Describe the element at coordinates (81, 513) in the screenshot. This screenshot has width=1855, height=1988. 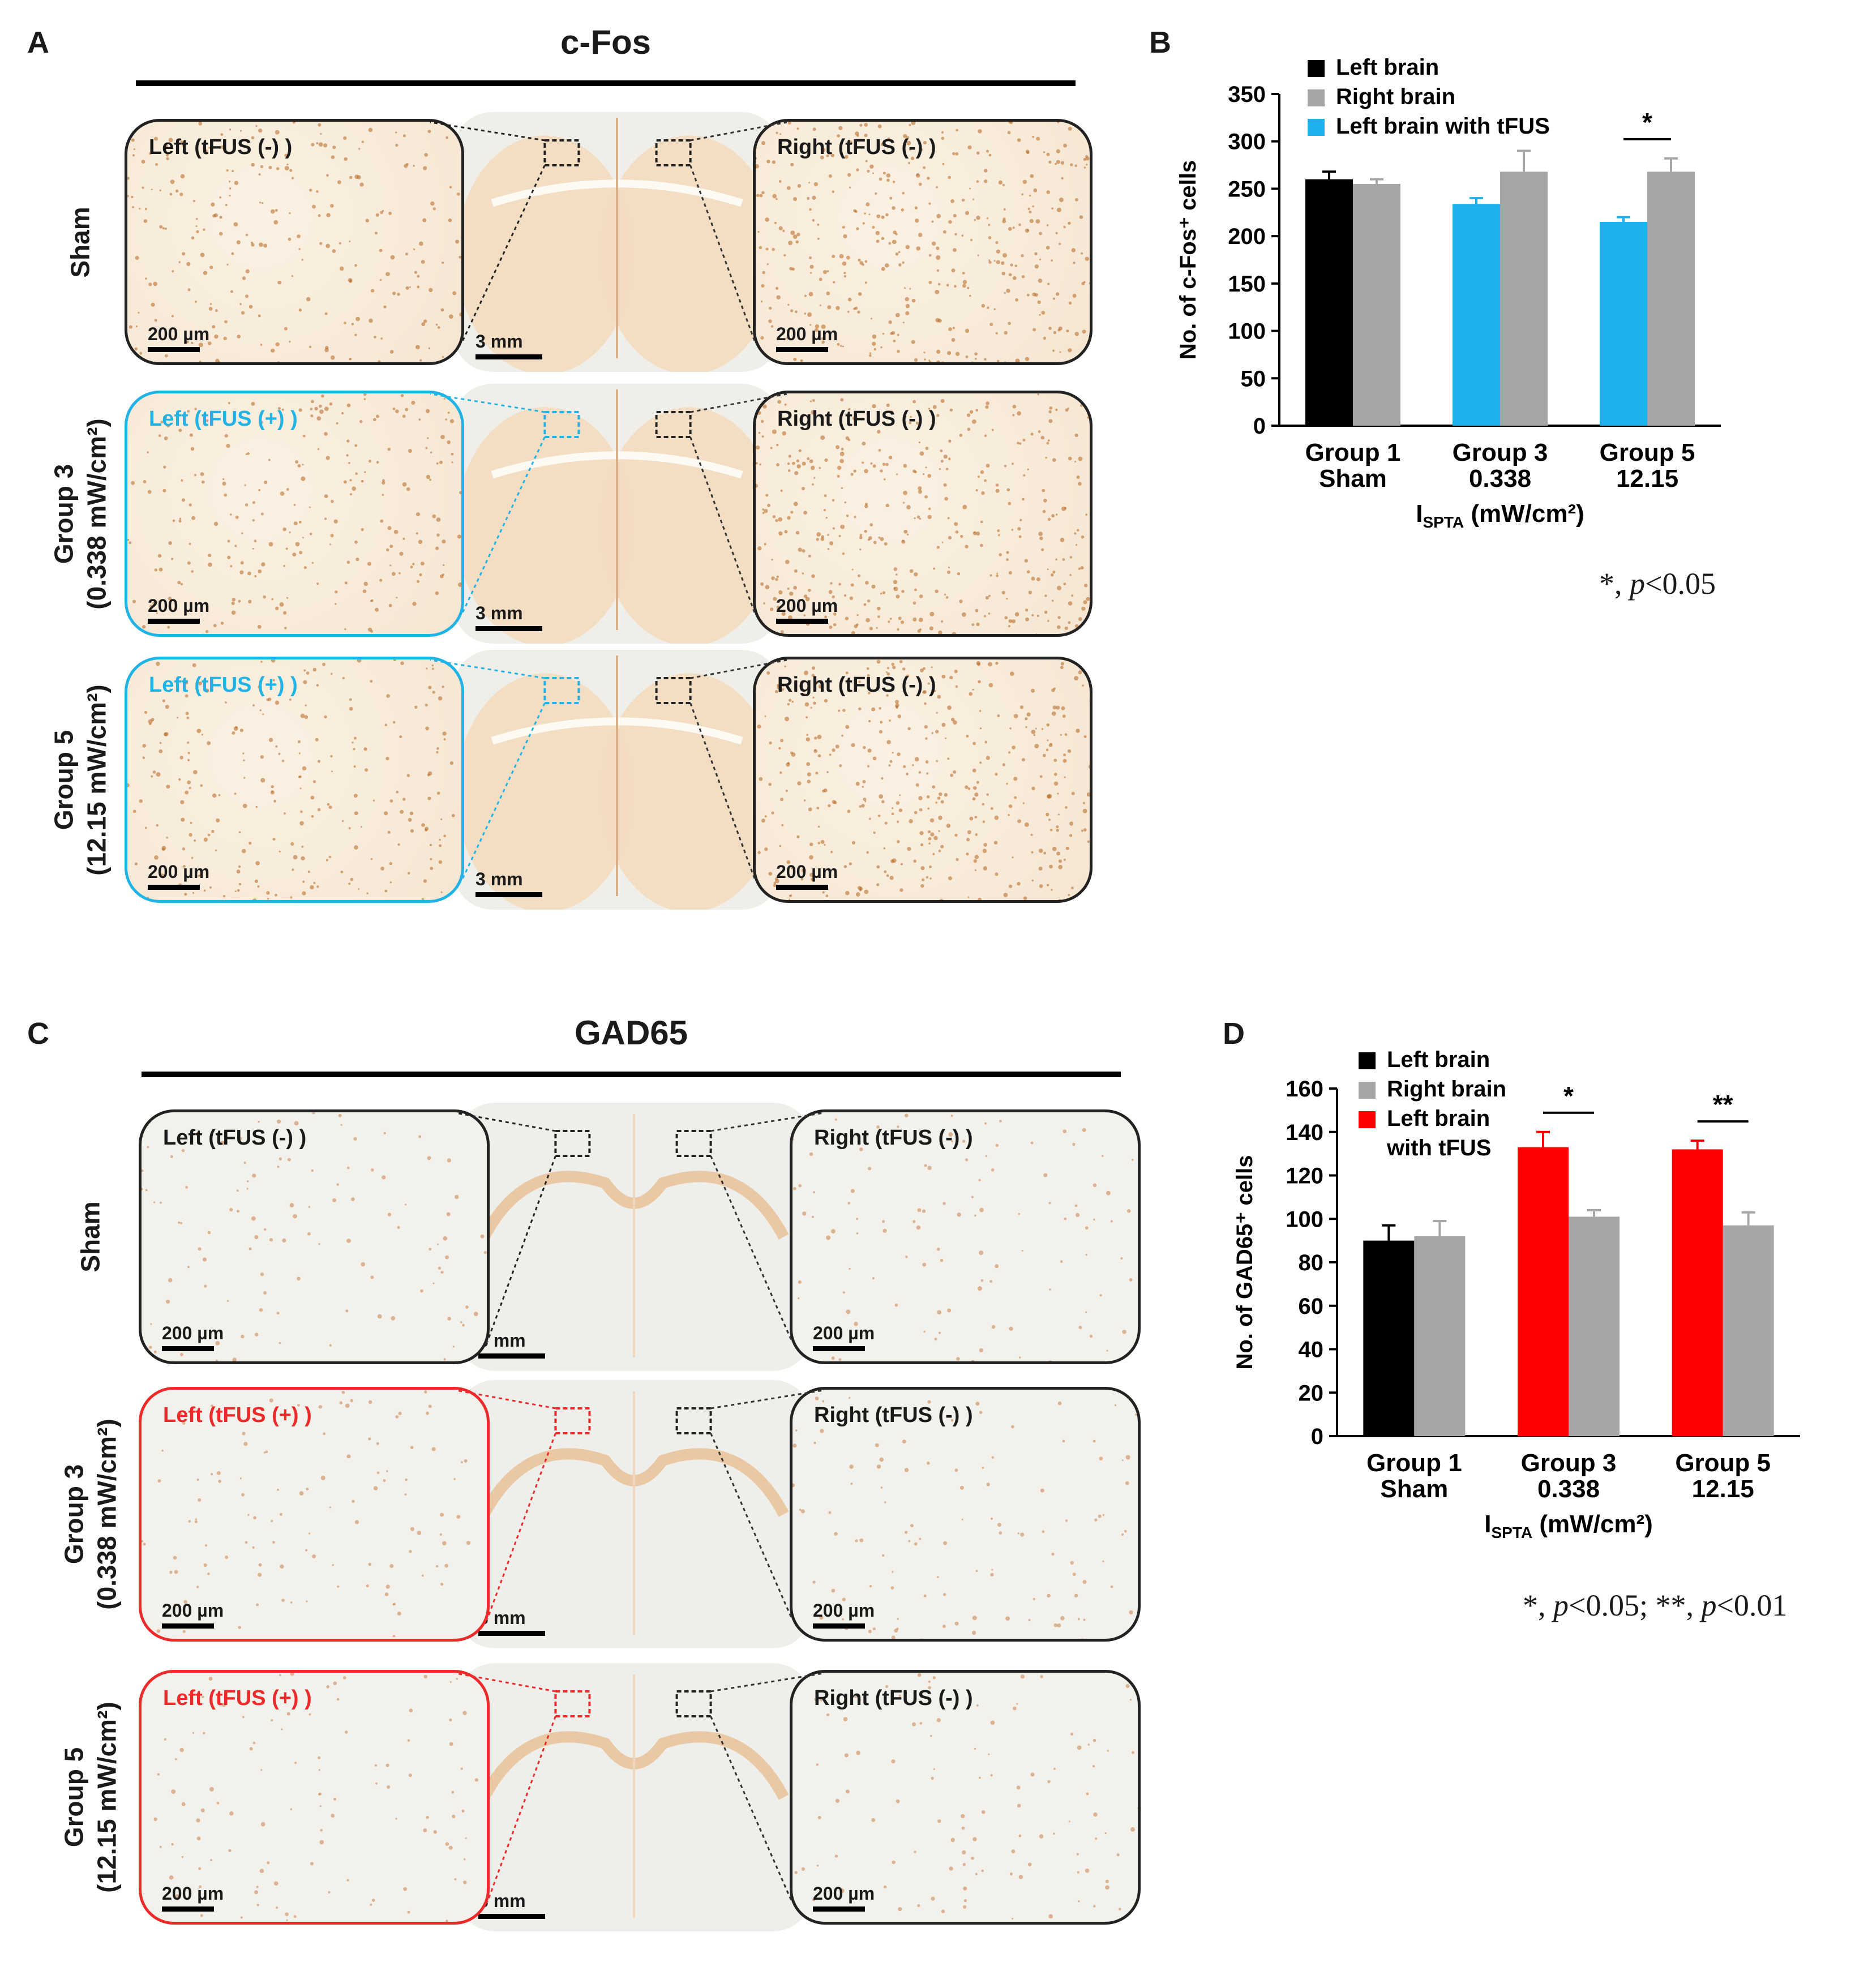
I see `row-label: Group 3 (0.338 mW/cm²)` at that location.